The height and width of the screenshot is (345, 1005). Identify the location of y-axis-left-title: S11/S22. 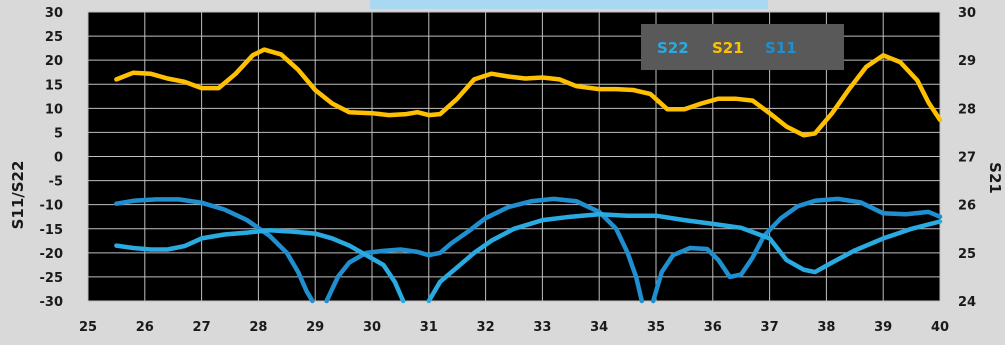
(18, 195).